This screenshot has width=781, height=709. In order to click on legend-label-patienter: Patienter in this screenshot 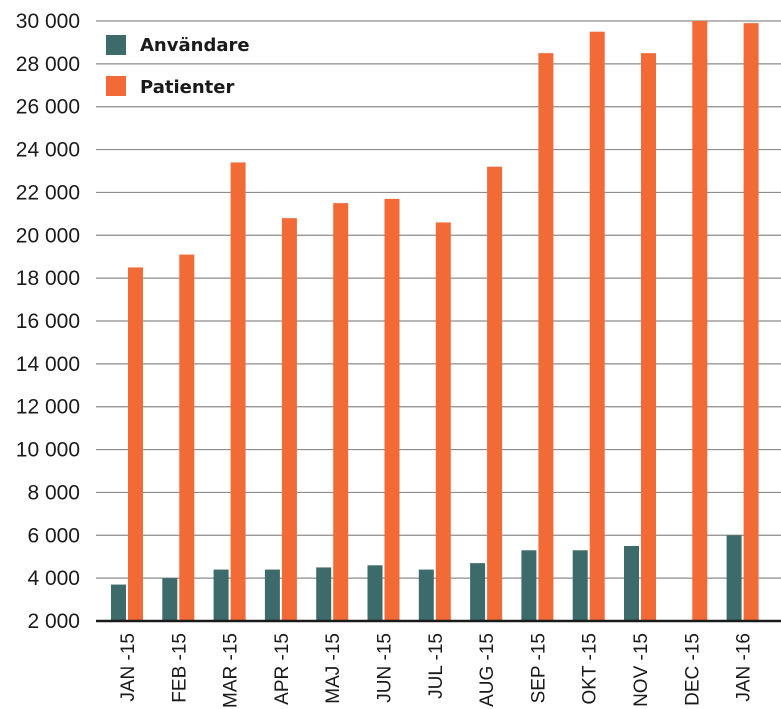, I will do `click(187, 87)`.